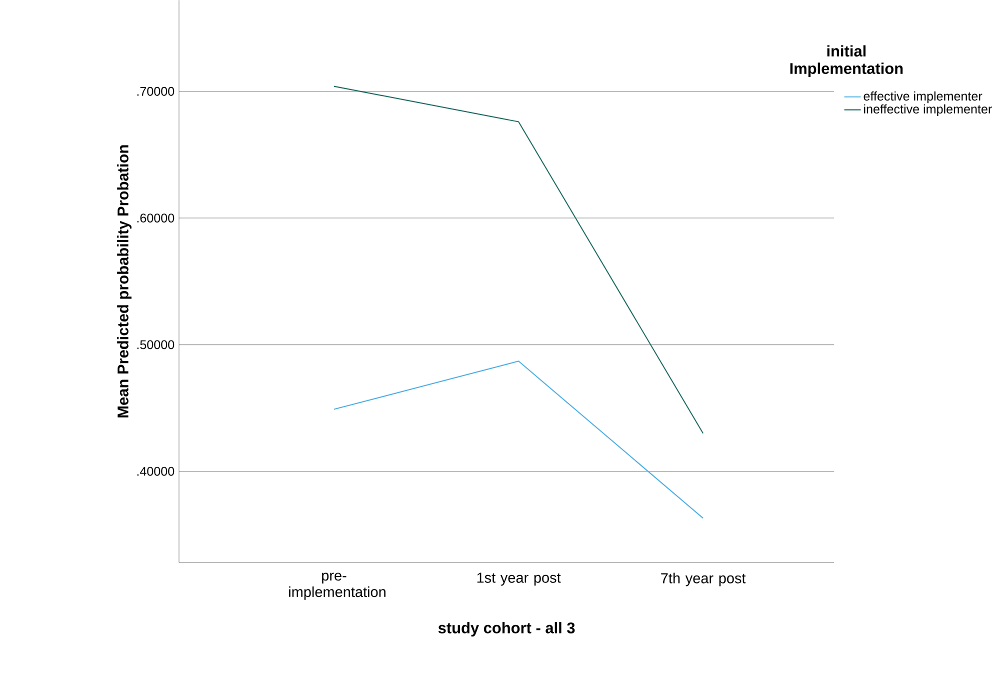 Image resolution: width=997 pixels, height=689 pixels. What do you see at coordinates (703, 579) in the screenshot?
I see `x-tick-label: 7th year post` at bounding box center [703, 579].